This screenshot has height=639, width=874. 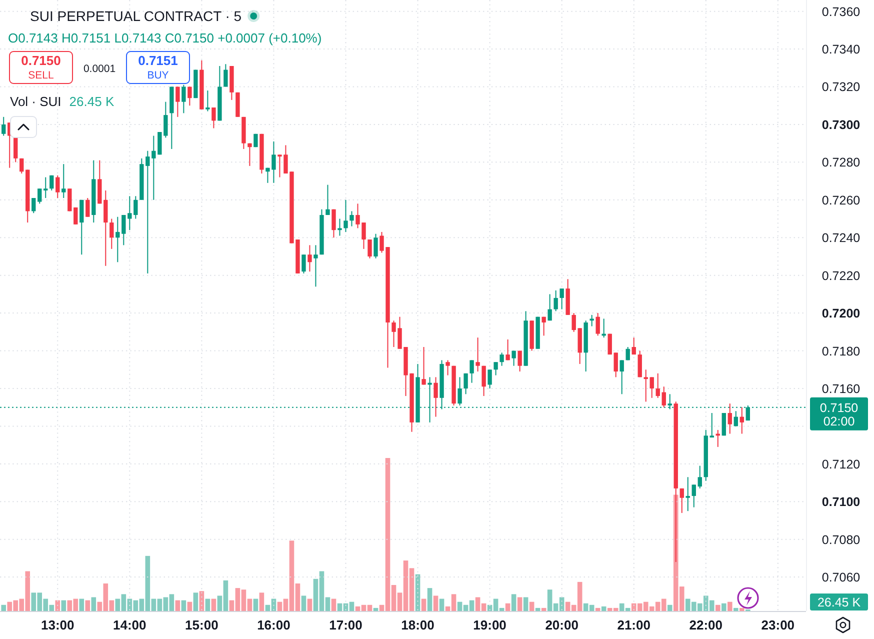 I want to click on x-tick-label: 16:00, so click(x=273, y=625).